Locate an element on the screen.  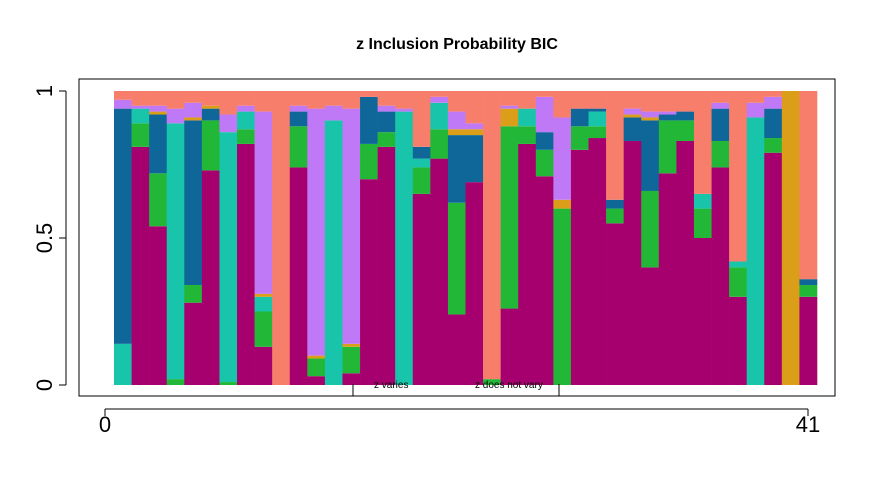
y-tick-label-2: 1 is located at coordinates (44, 91).